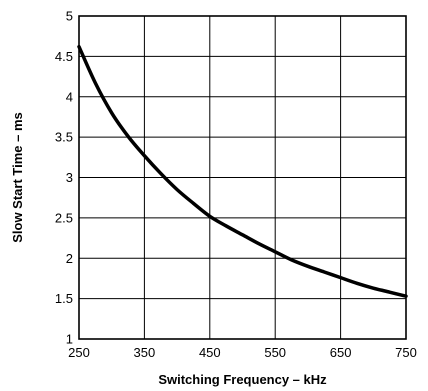 The height and width of the screenshot is (391, 428). Describe the element at coordinates (406, 352) in the screenshot. I see `x-tick-label: 750` at that location.